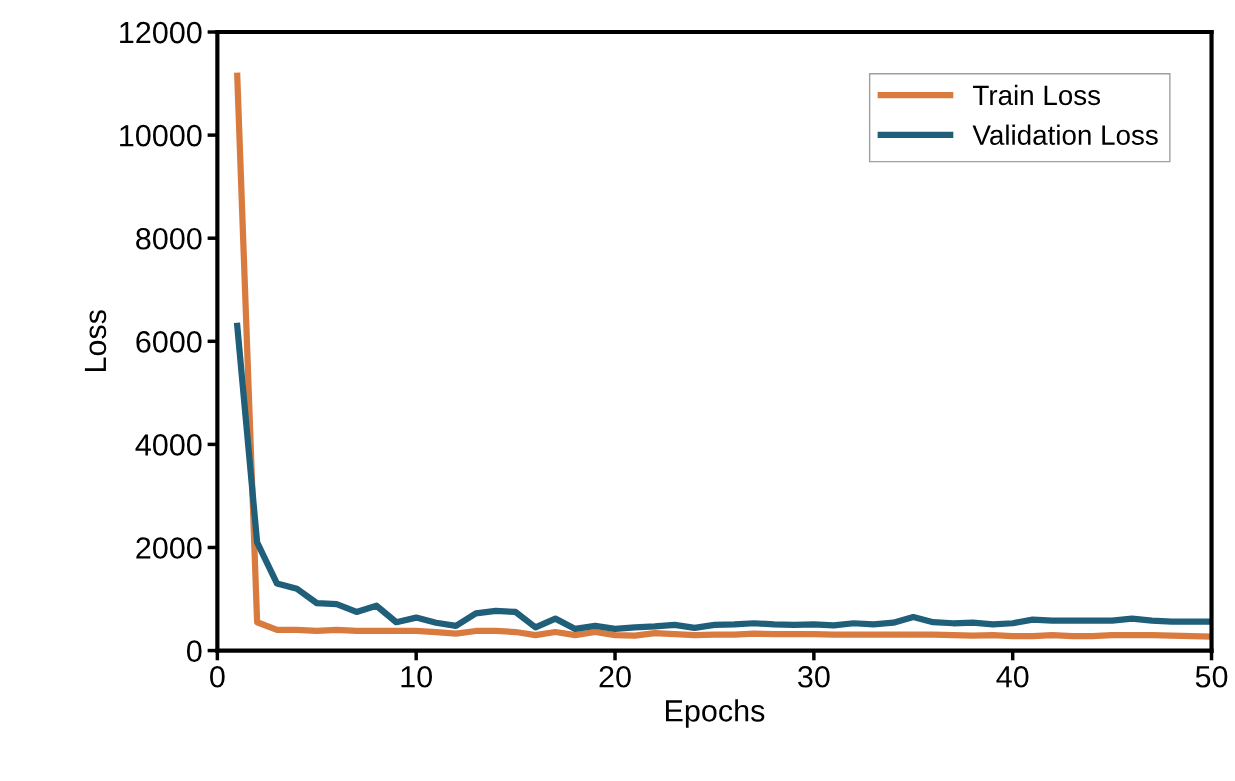 The image size is (1235, 781). What do you see at coordinates (1211, 676) in the screenshot?
I see `x-tick-label: 50` at bounding box center [1211, 676].